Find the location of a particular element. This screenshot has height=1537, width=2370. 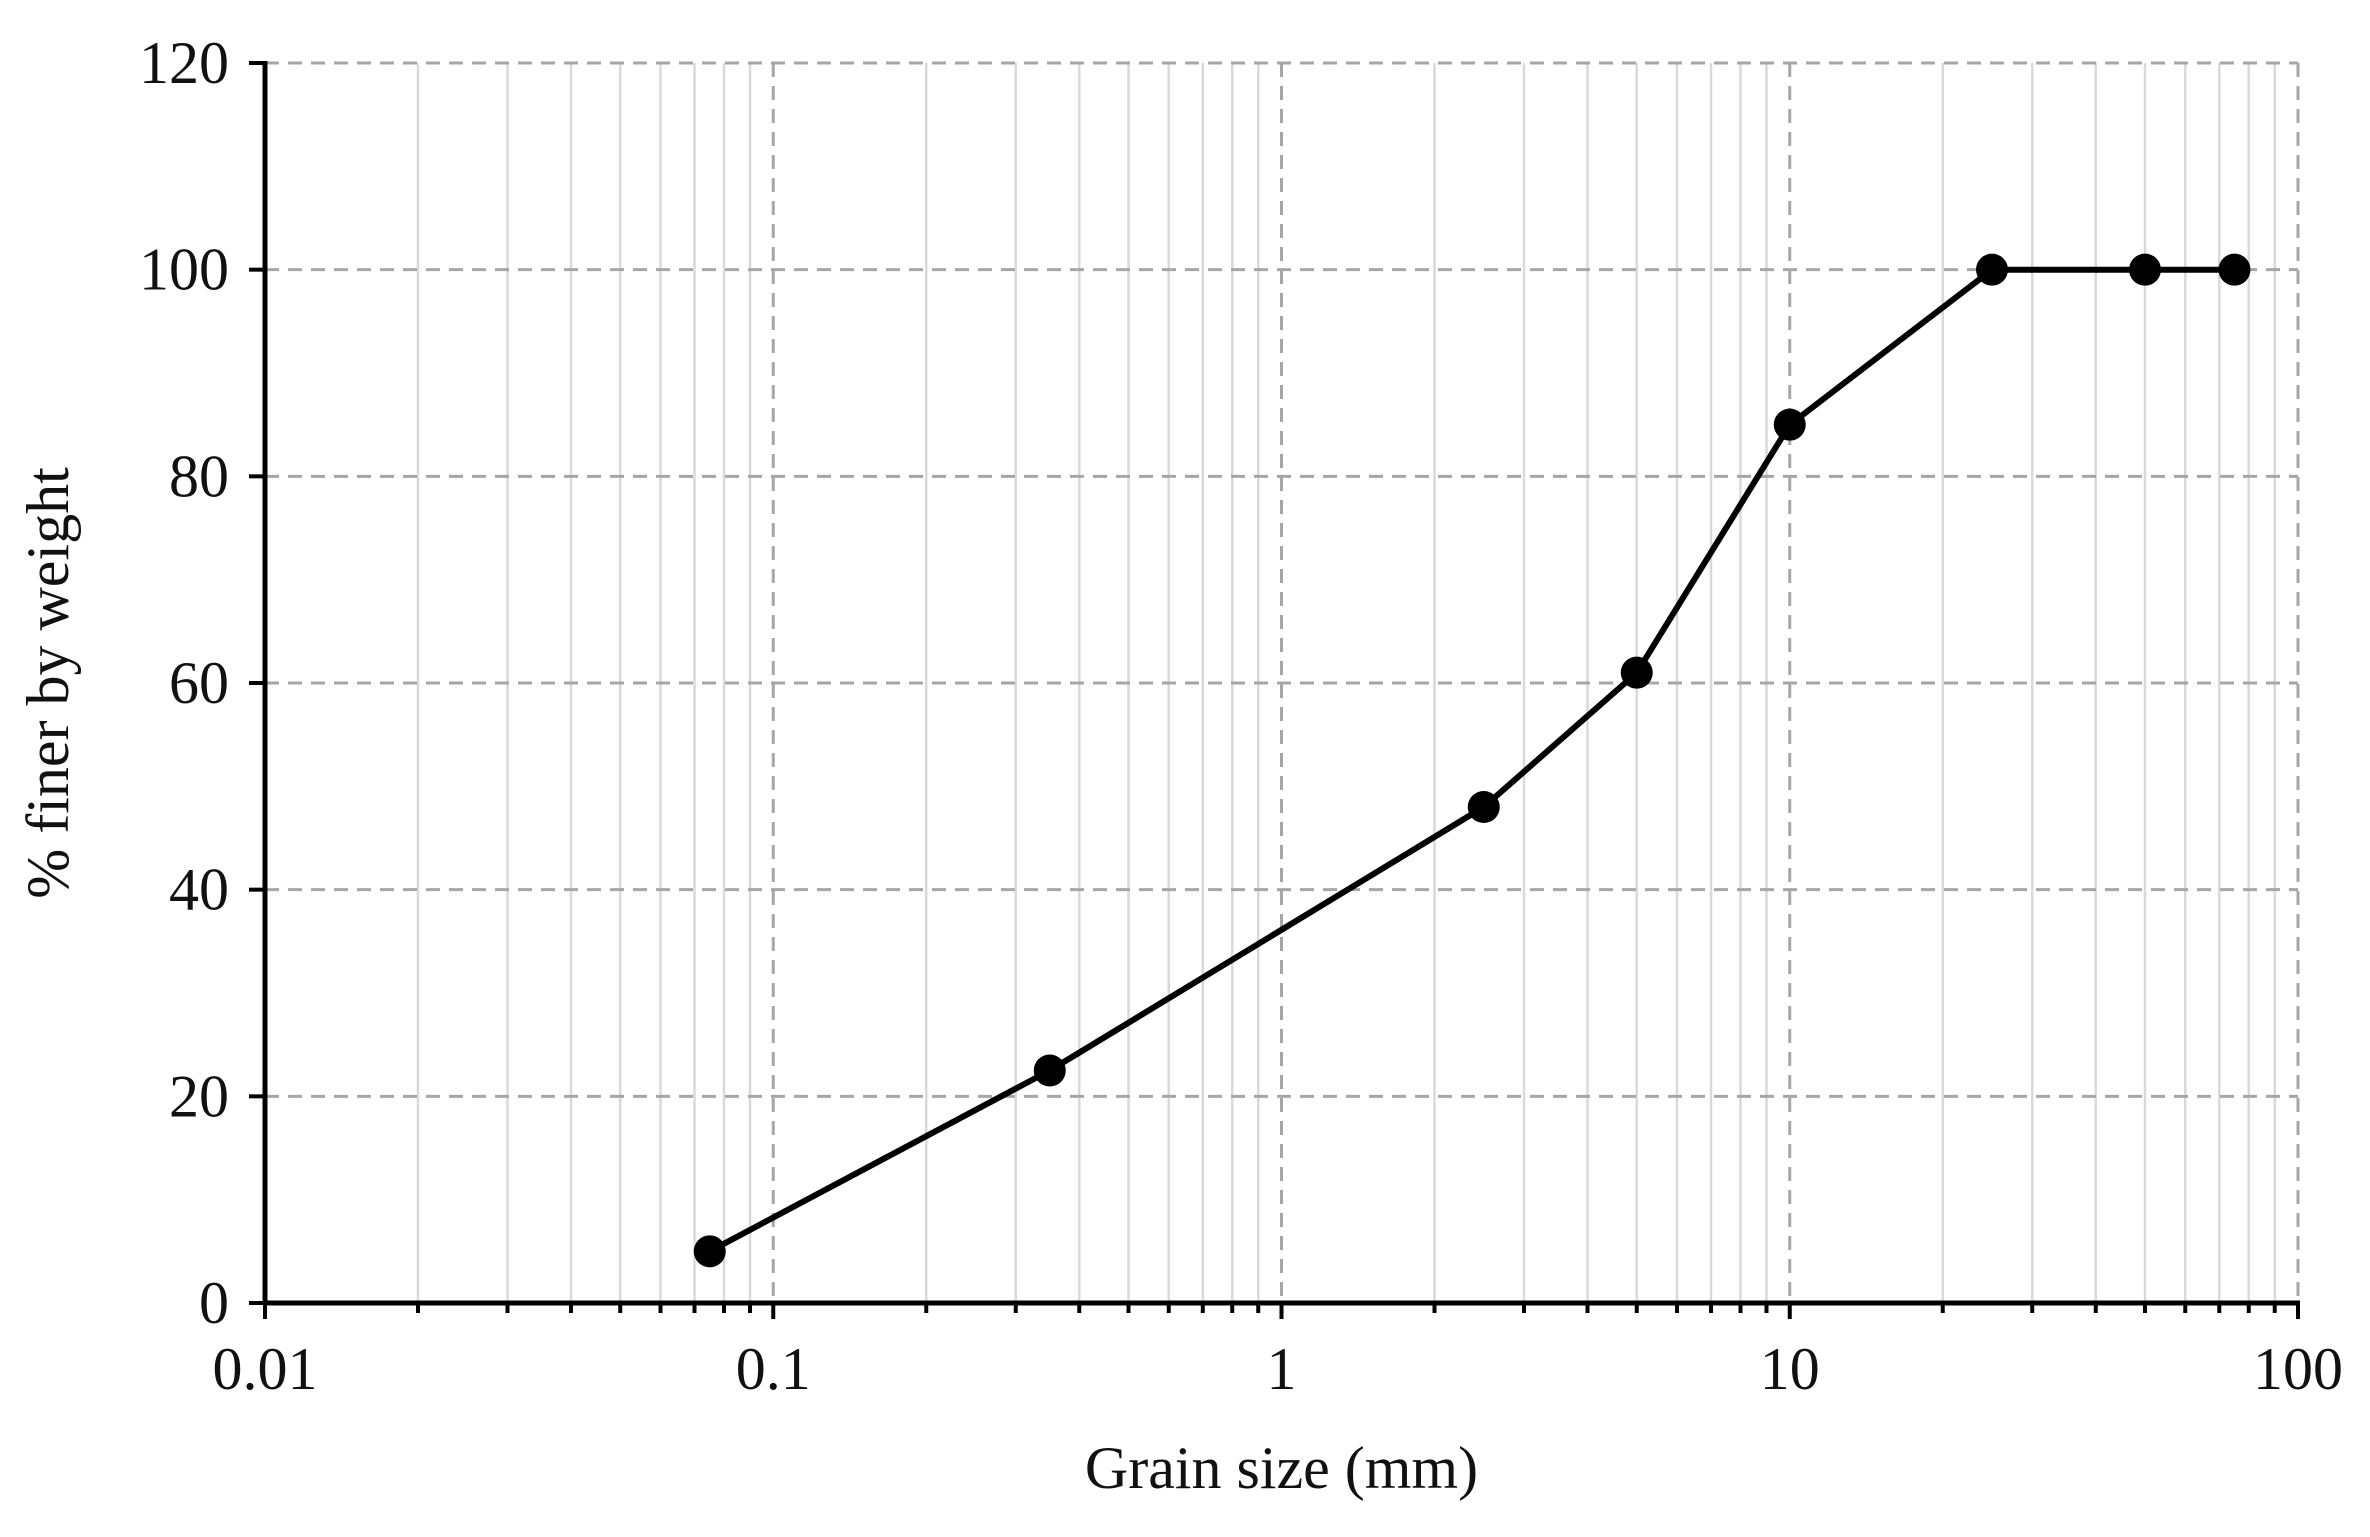

x-tick-label: 1 is located at coordinates (1282, 1369).